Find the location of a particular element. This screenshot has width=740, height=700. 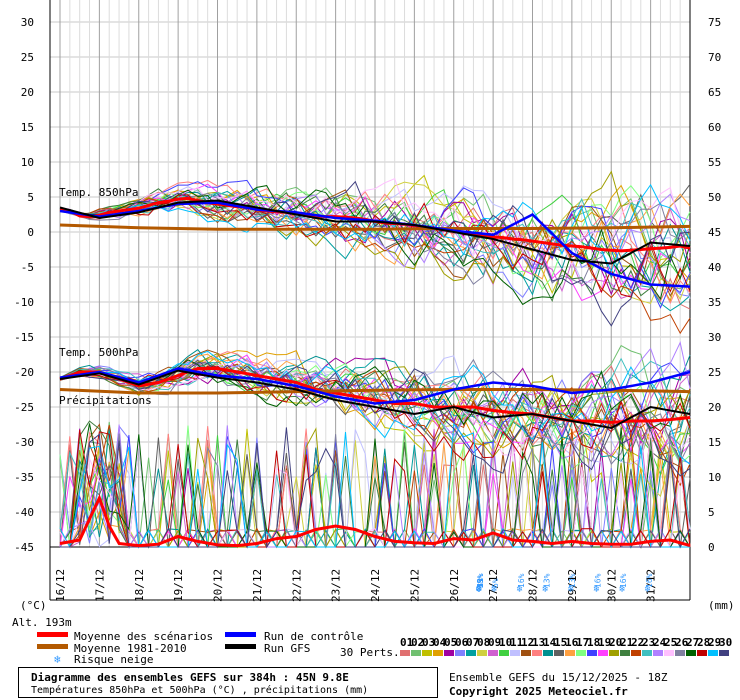

left-tick-label: -20 is located at coordinates (24, 372).